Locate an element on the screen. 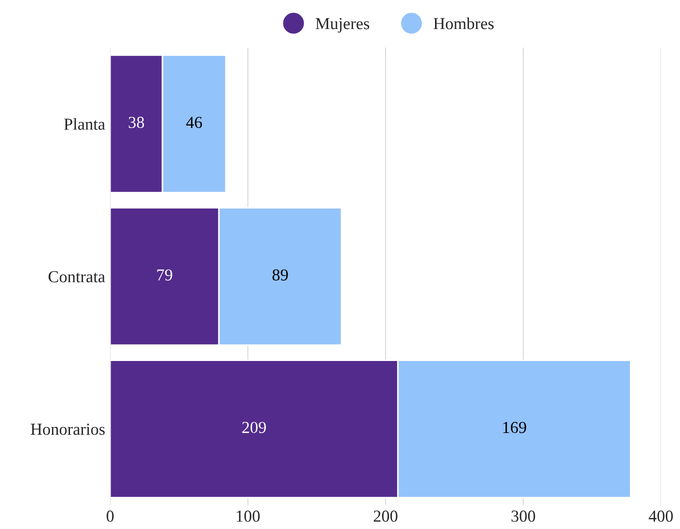 This screenshot has height=529, width=680. data-label: 89 is located at coordinates (280, 275).